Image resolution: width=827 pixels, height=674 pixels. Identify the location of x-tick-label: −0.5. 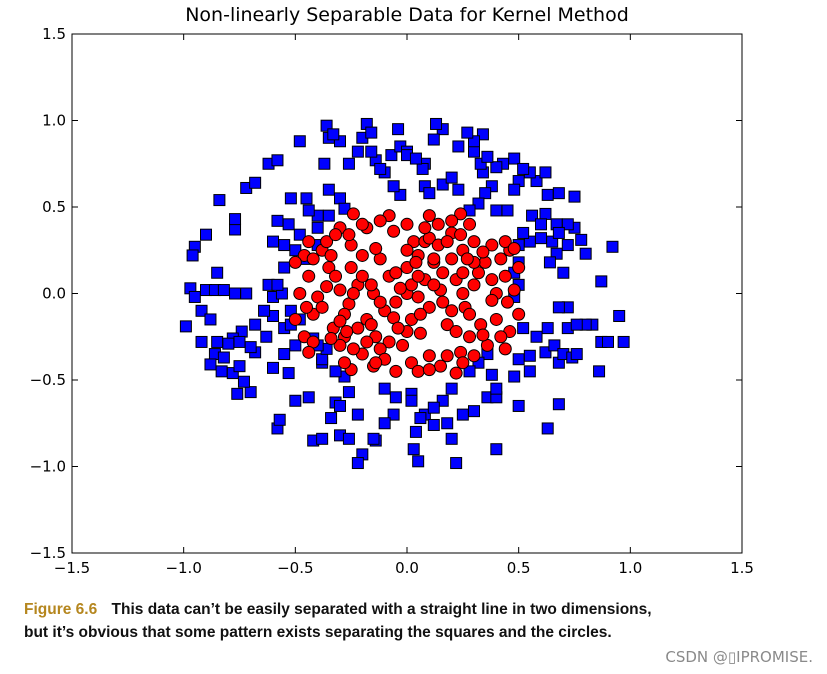
(295, 568).